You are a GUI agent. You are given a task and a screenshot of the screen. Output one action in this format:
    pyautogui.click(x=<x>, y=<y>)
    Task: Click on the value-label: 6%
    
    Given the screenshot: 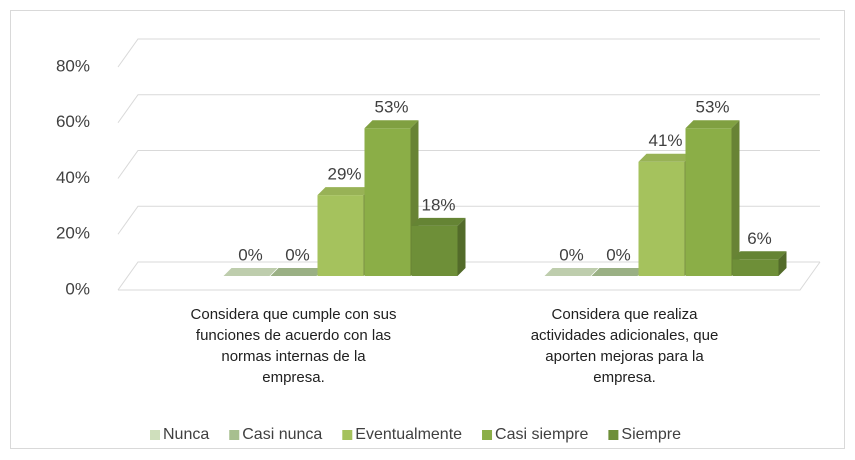 What is the action you would take?
    pyautogui.click(x=759, y=238)
    